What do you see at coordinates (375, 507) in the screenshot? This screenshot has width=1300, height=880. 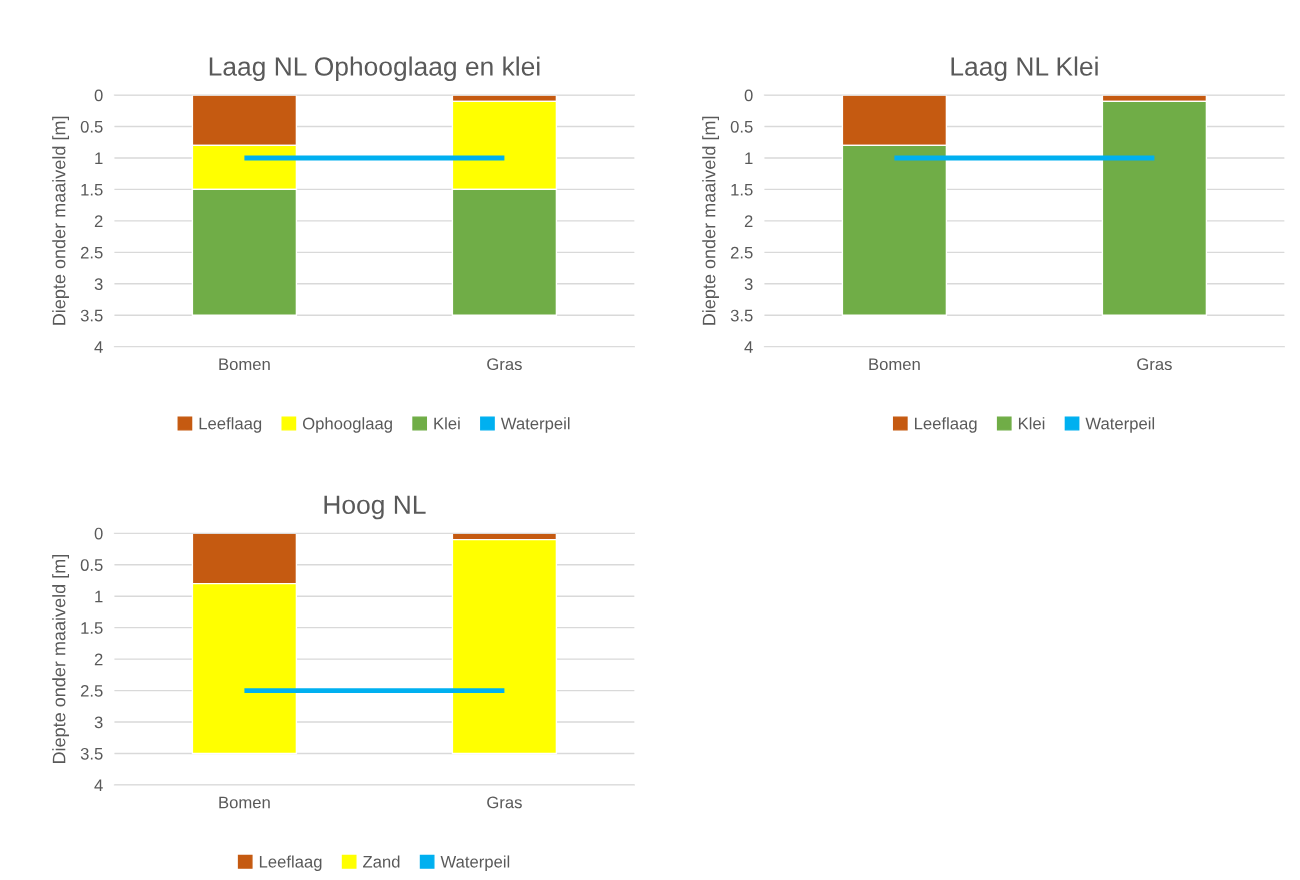 I see `chart-title: Hoog NL` at bounding box center [375, 507].